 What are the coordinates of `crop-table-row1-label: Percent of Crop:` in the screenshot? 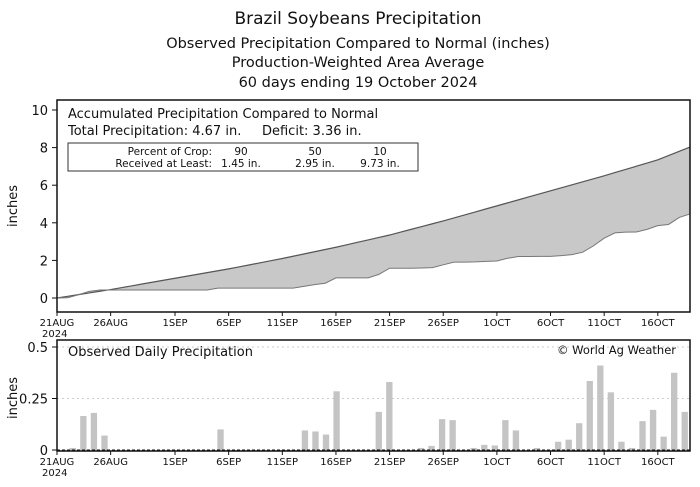 It's located at (170, 152).